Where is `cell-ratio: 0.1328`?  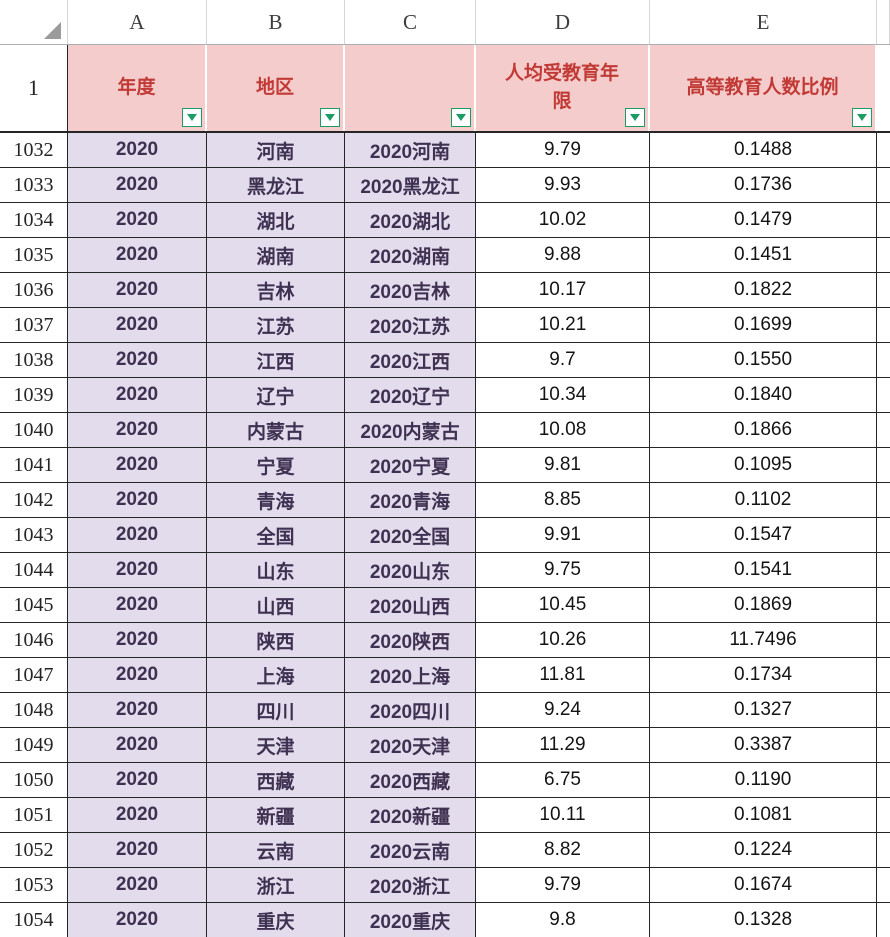
cell-ratio: 0.1328 is located at coordinates (763, 920).